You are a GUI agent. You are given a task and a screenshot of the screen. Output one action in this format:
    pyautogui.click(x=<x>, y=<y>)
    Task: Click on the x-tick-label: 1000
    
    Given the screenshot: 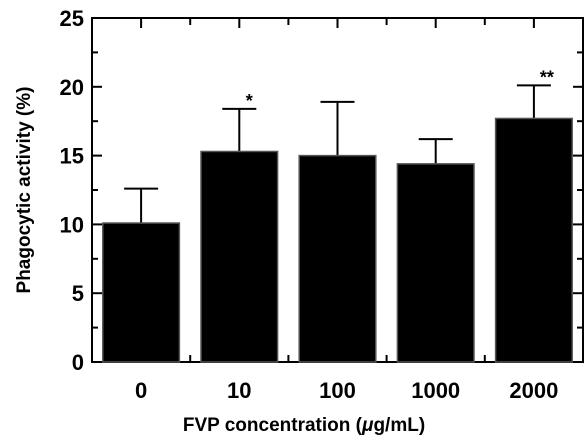 What is the action you would take?
    pyautogui.click(x=435, y=390)
    